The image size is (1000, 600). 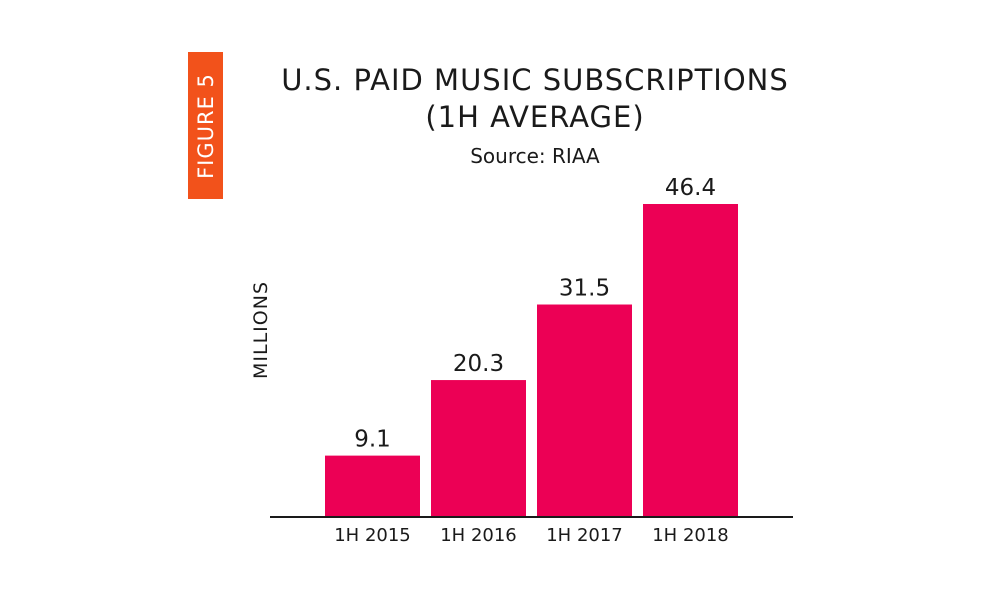 I want to click on x-tick-label: 1H 2018, so click(x=690, y=535).